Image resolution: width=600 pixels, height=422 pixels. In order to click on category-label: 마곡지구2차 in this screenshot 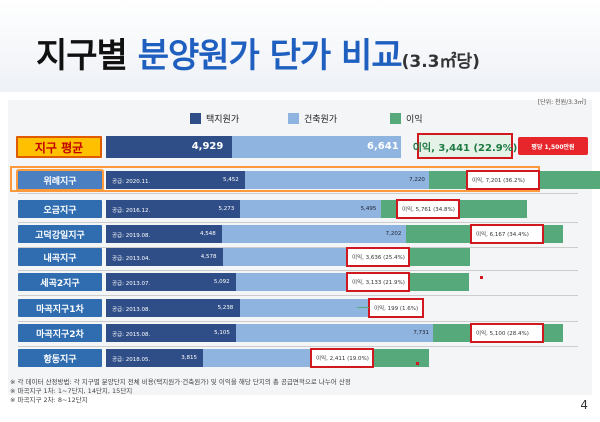, I will do `click(60, 333)`.